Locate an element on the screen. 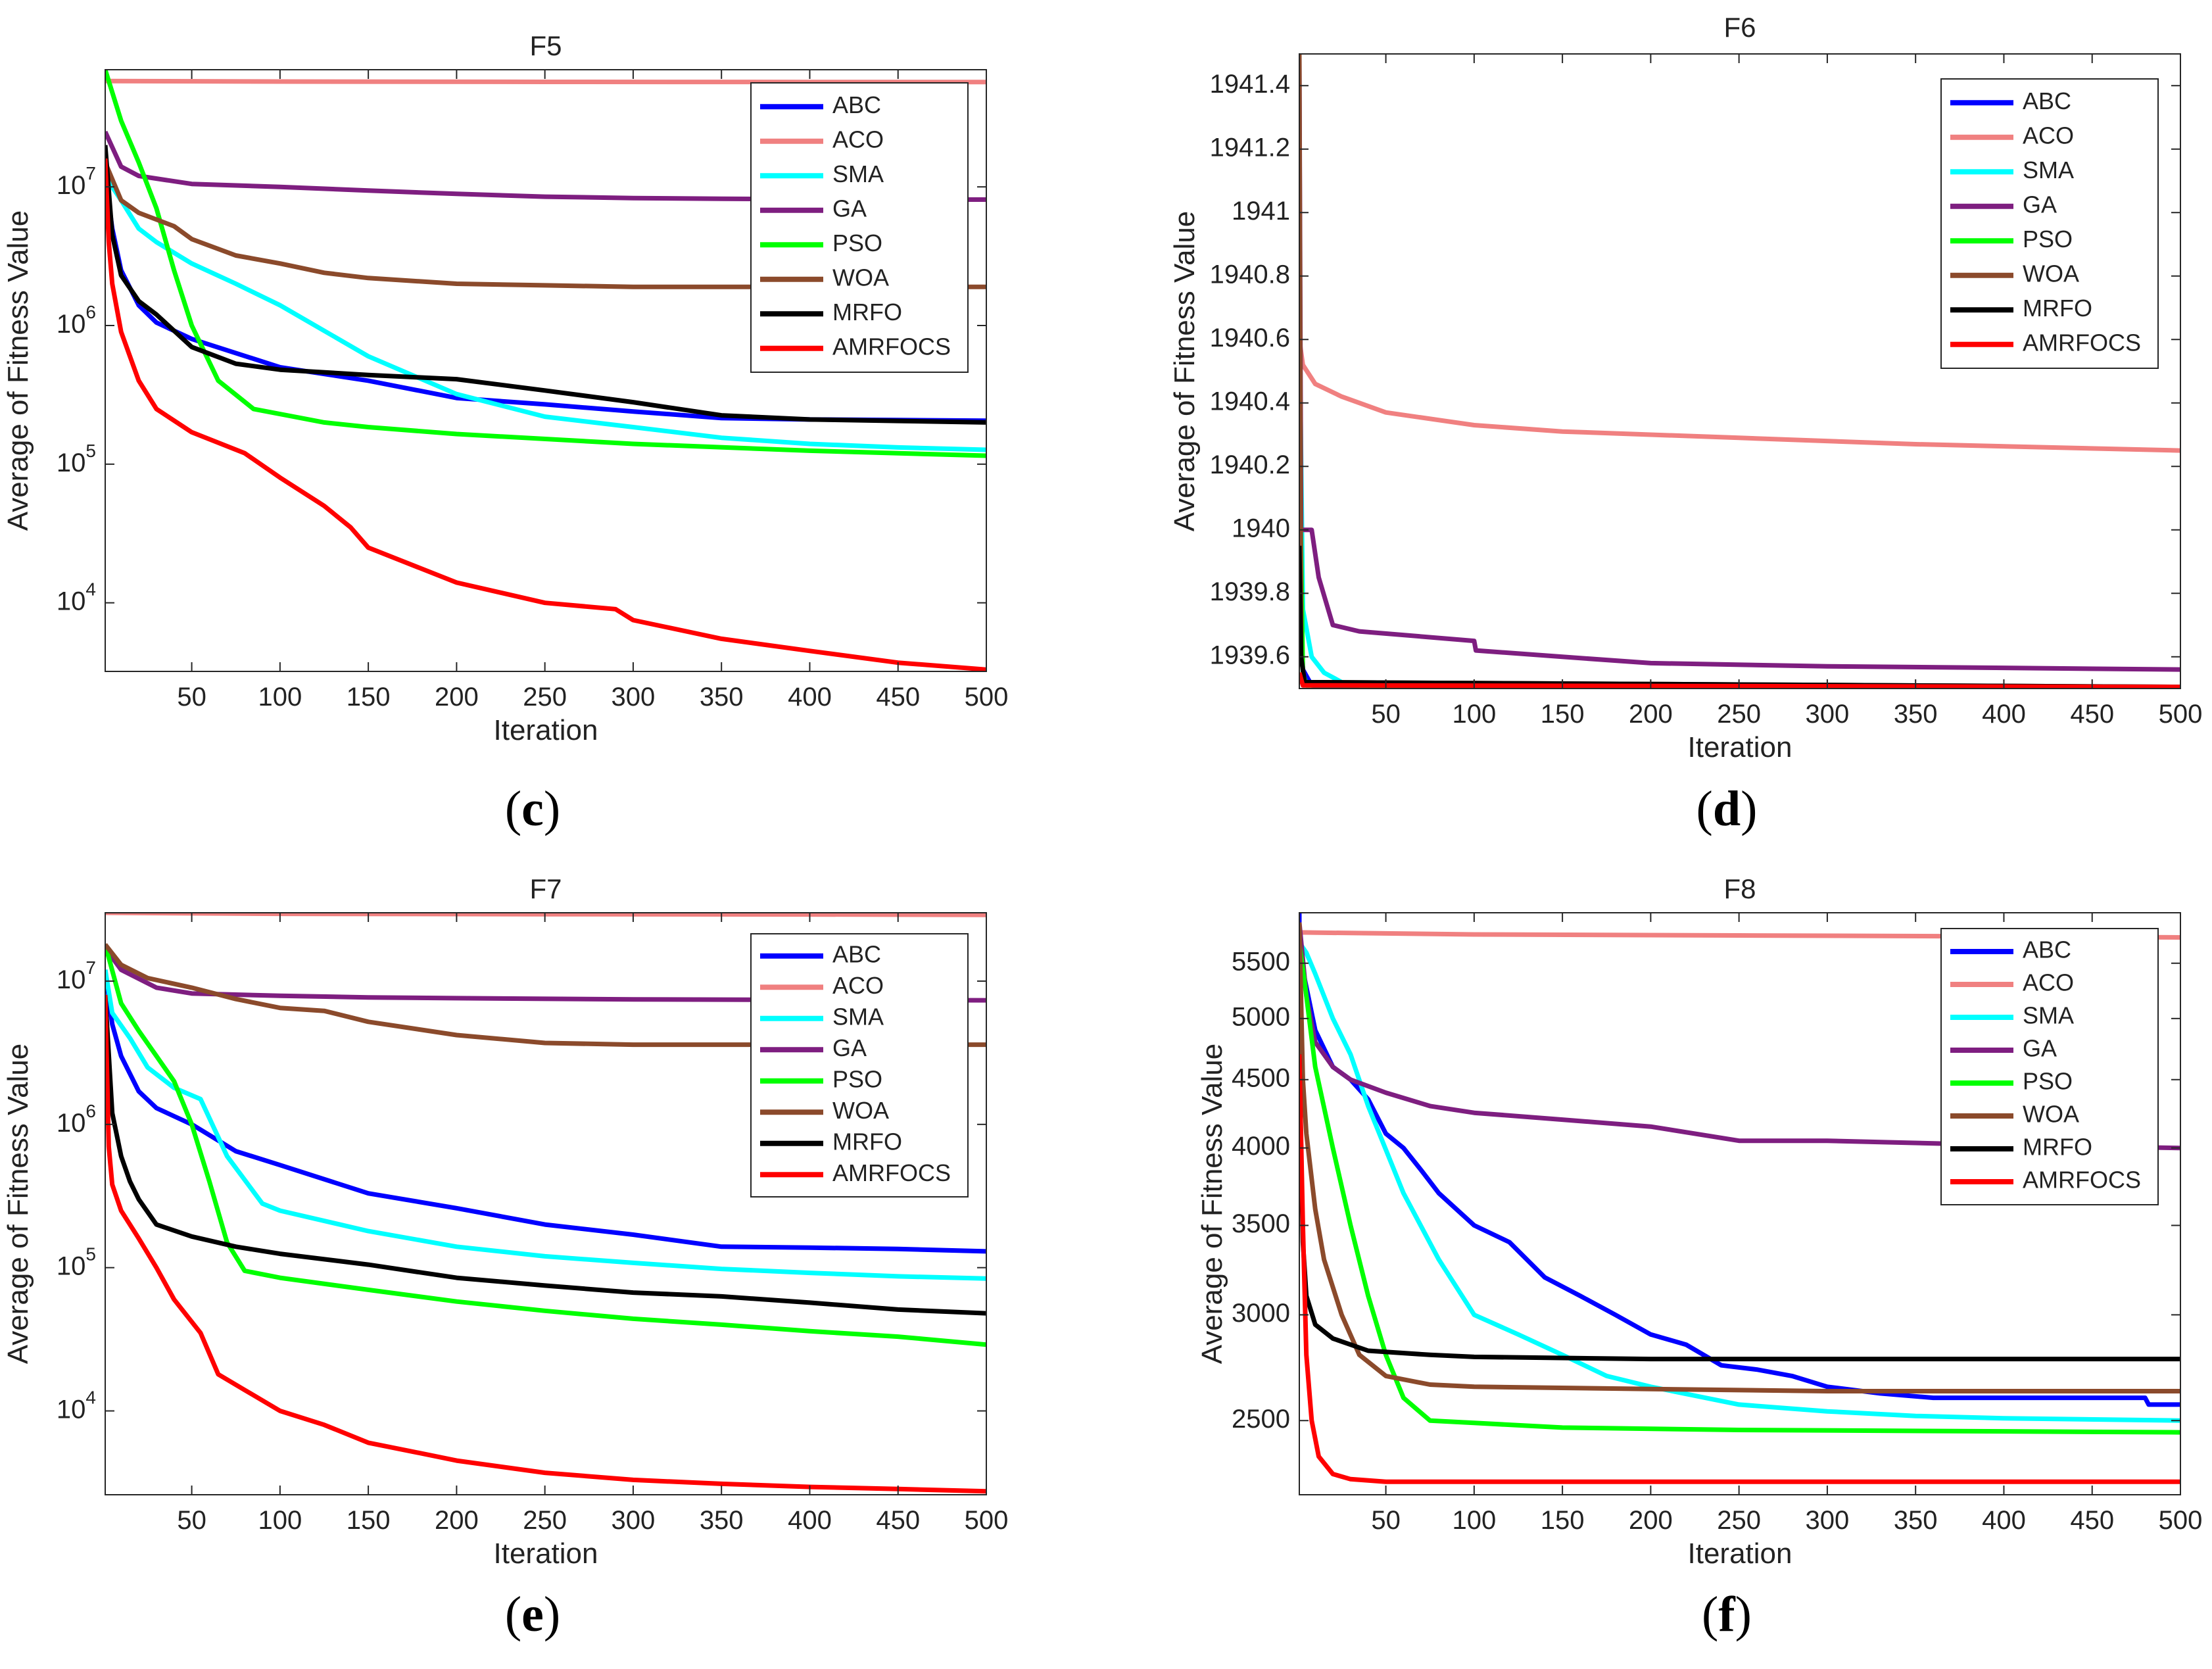 Image resolution: width=2212 pixels, height=1669 pixels. chart-title: F6 is located at coordinates (1739, 27).